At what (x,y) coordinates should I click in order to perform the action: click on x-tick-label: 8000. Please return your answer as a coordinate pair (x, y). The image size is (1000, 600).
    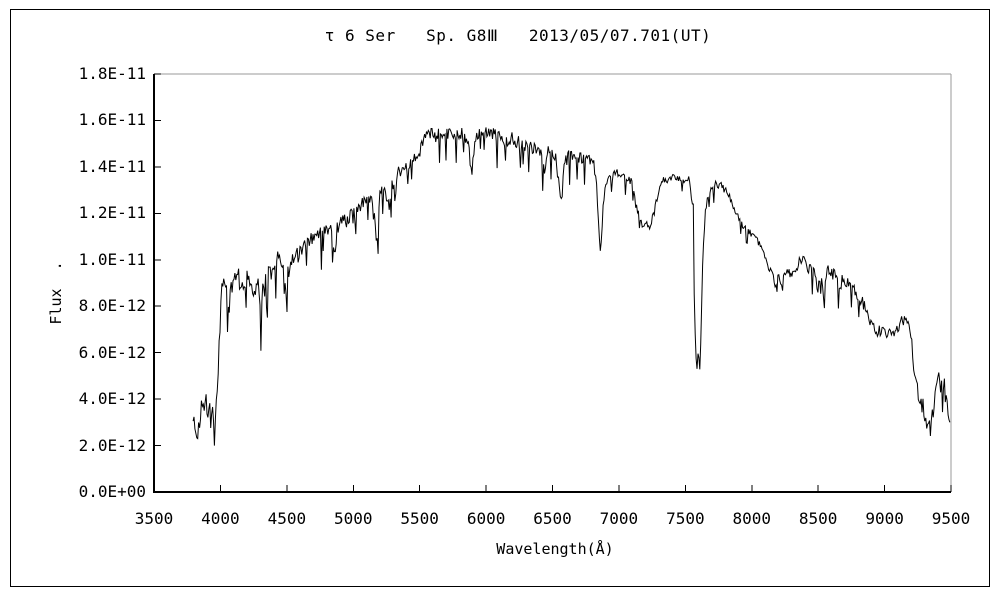
    Looking at the image, I should click on (752, 518).